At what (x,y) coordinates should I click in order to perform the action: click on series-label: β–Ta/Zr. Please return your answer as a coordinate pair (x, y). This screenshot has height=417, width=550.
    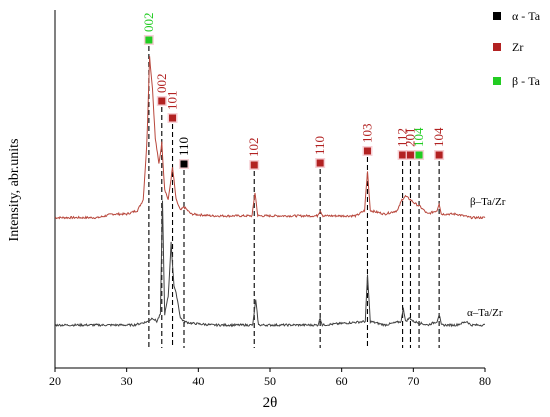
    Looking at the image, I should click on (488, 202).